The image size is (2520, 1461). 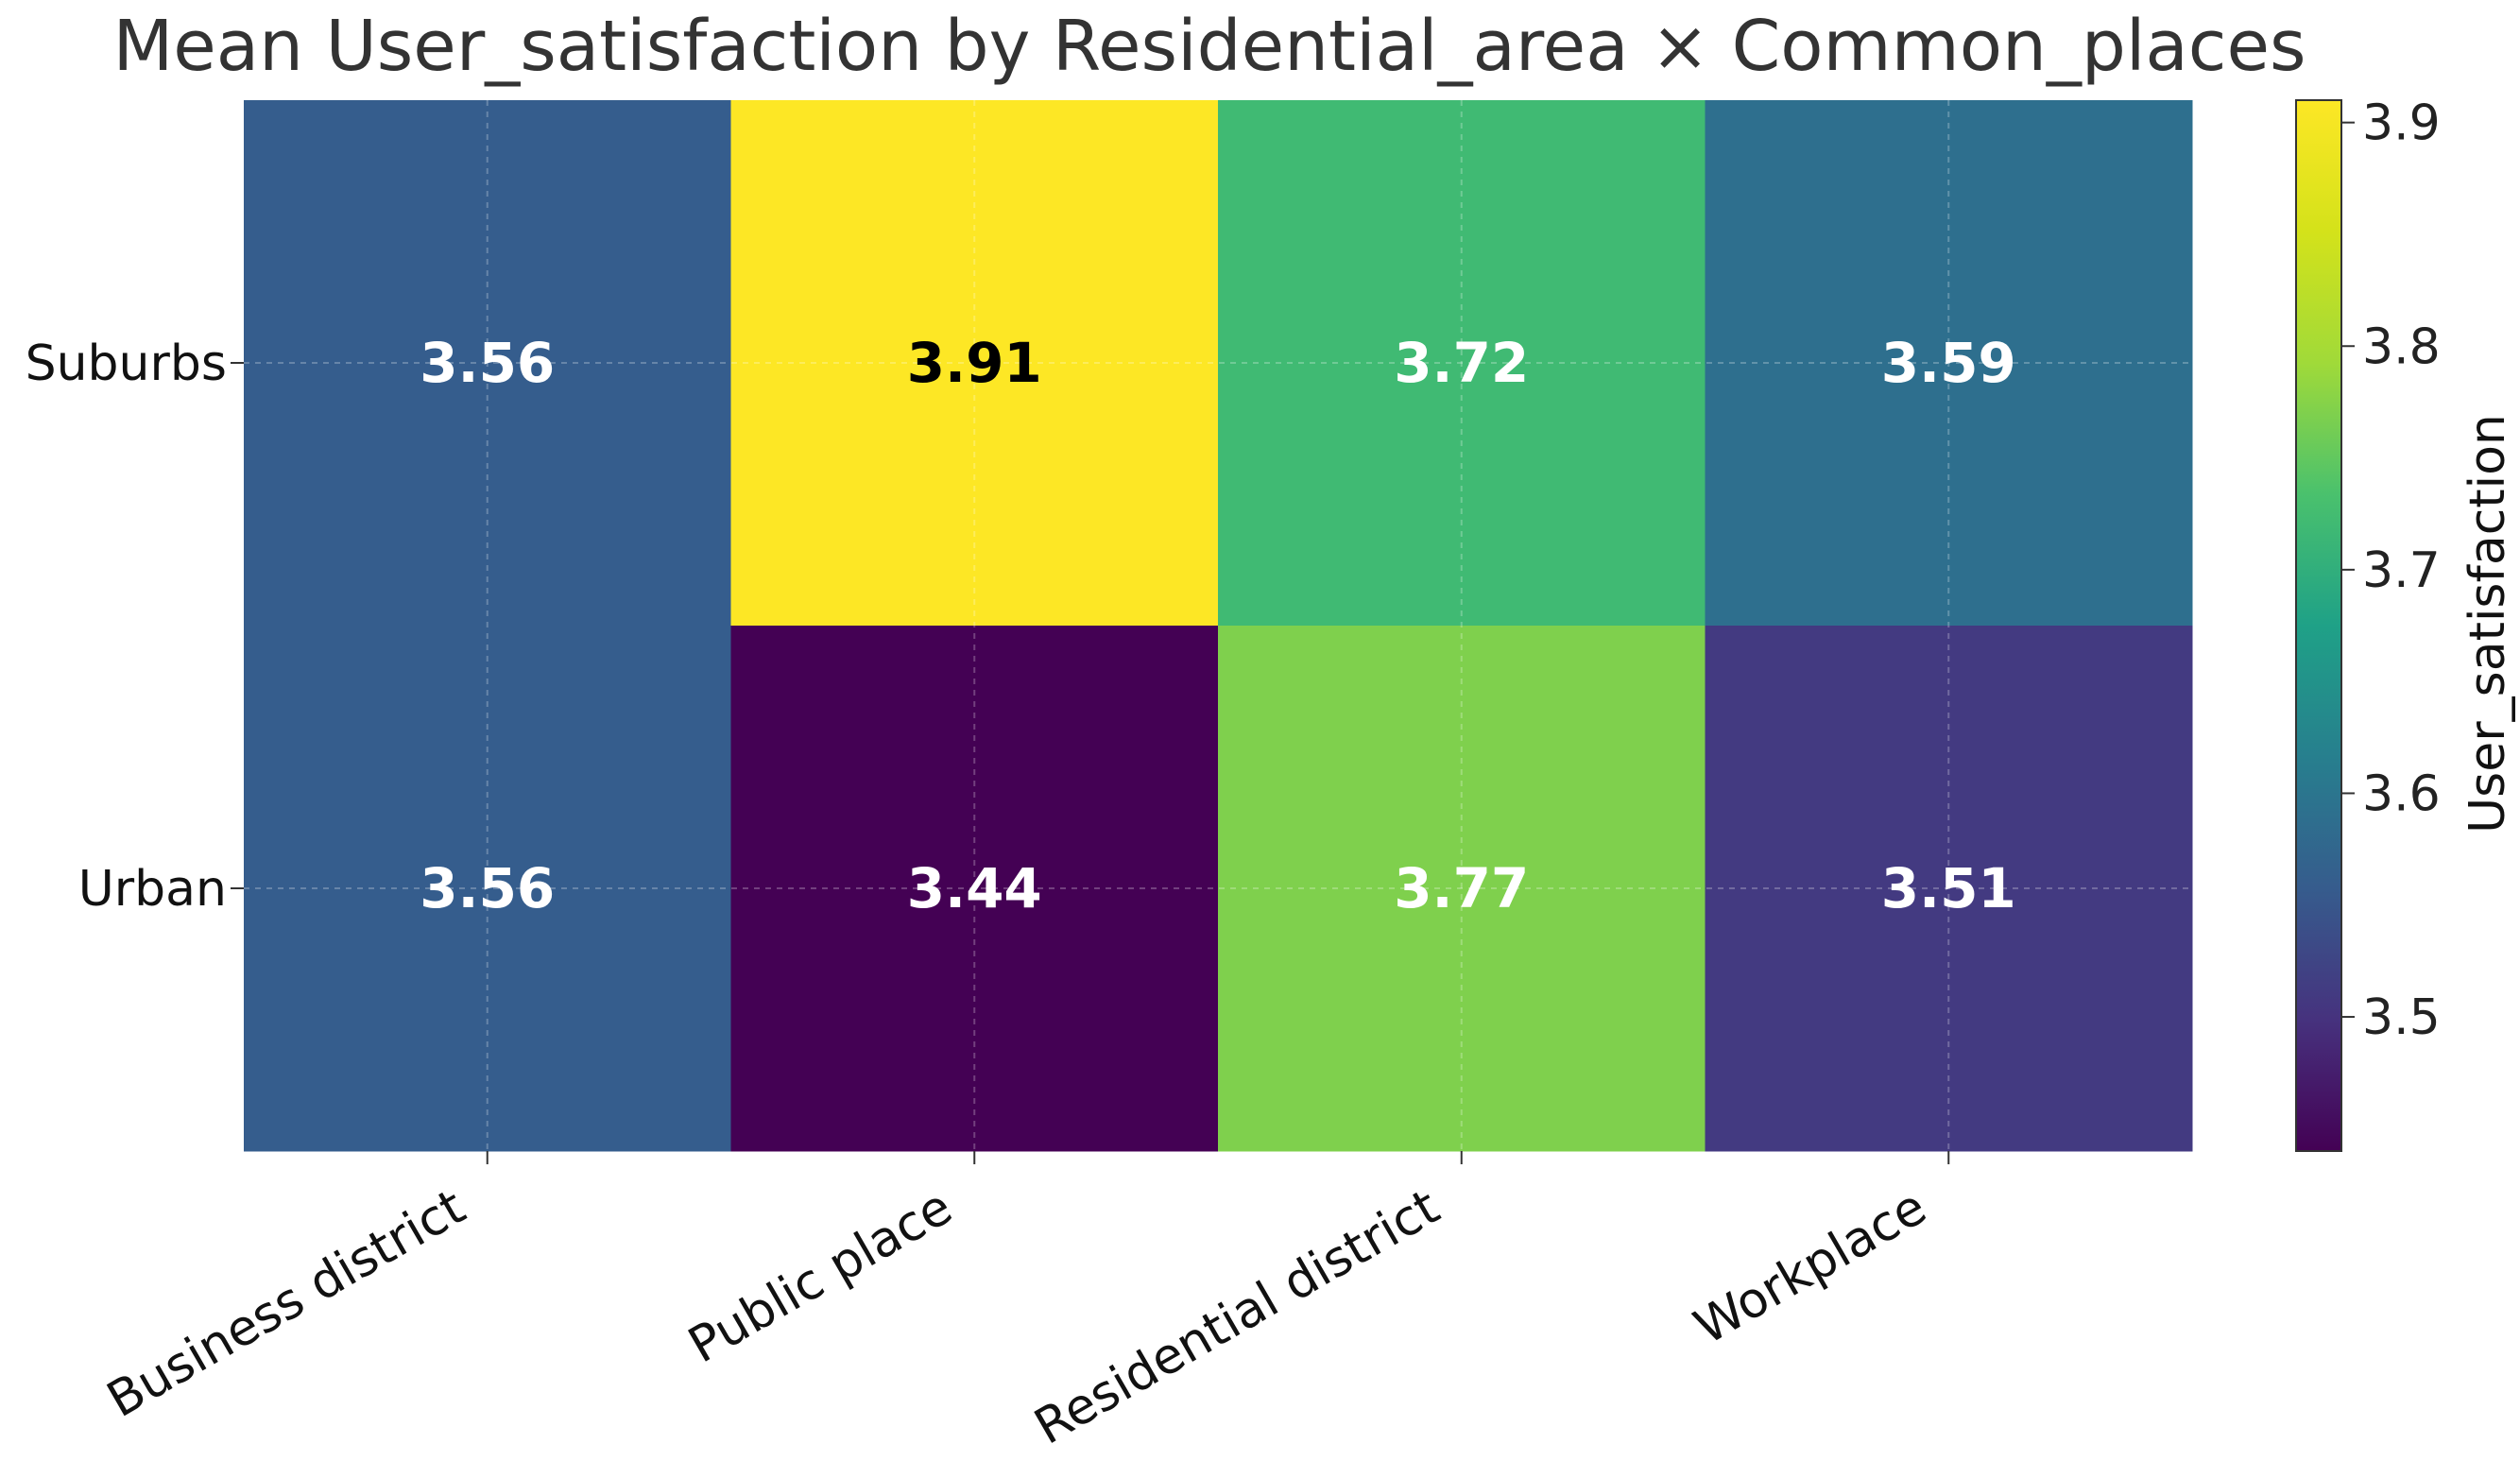 I want to click on colorbar-label: User_satisfaction, so click(x=2488, y=624).